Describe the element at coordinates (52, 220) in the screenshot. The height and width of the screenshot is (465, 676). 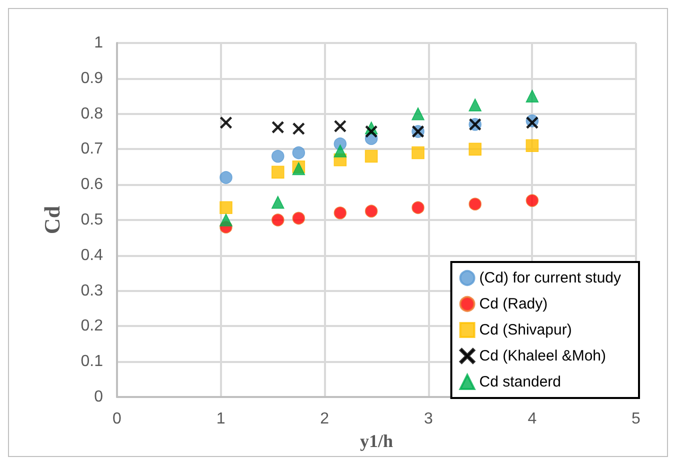
I see `y-axis-title: Cd` at that location.